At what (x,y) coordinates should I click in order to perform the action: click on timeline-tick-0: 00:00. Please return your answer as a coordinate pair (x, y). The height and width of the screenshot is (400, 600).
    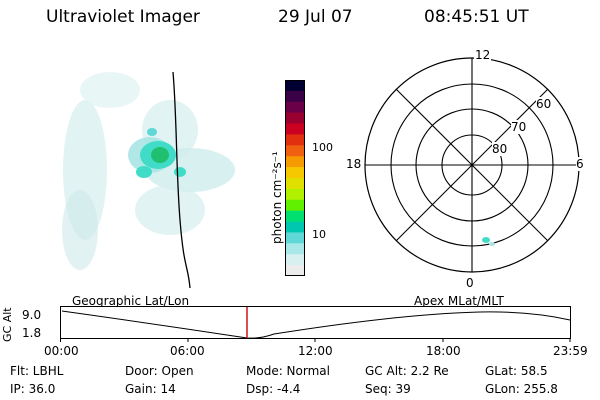
    Looking at the image, I should click on (61, 351).